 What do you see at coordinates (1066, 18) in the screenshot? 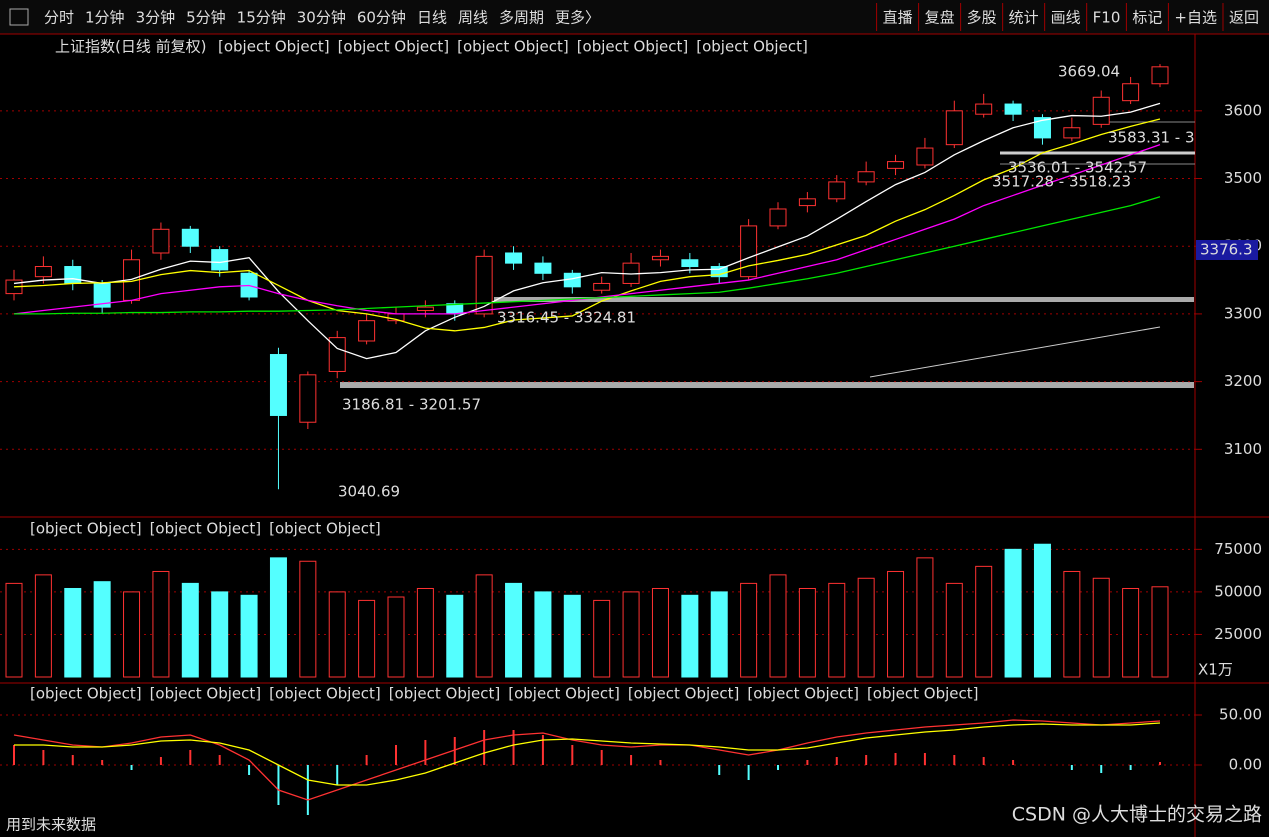
I see `toolbar-button: 画线` at bounding box center [1066, 18].